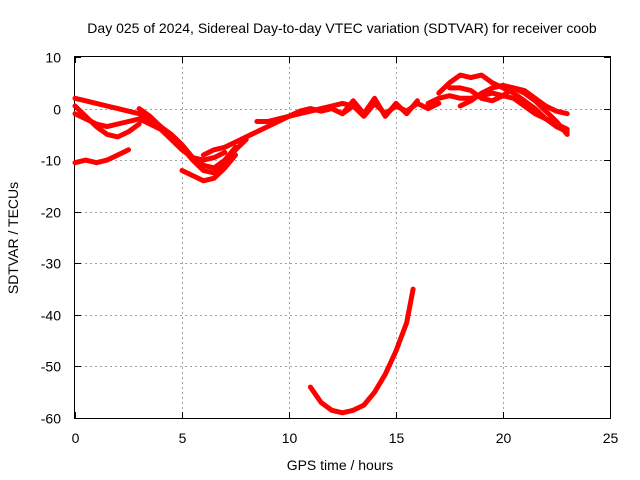  I want to click on y-tick-label: -10, so click(51, 161).